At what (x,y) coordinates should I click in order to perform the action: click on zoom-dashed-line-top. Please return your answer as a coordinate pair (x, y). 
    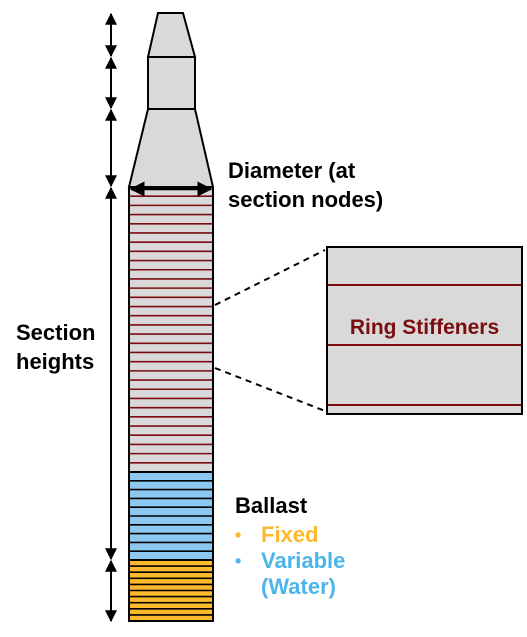
    Looking at the image, I should click on (270, 277).